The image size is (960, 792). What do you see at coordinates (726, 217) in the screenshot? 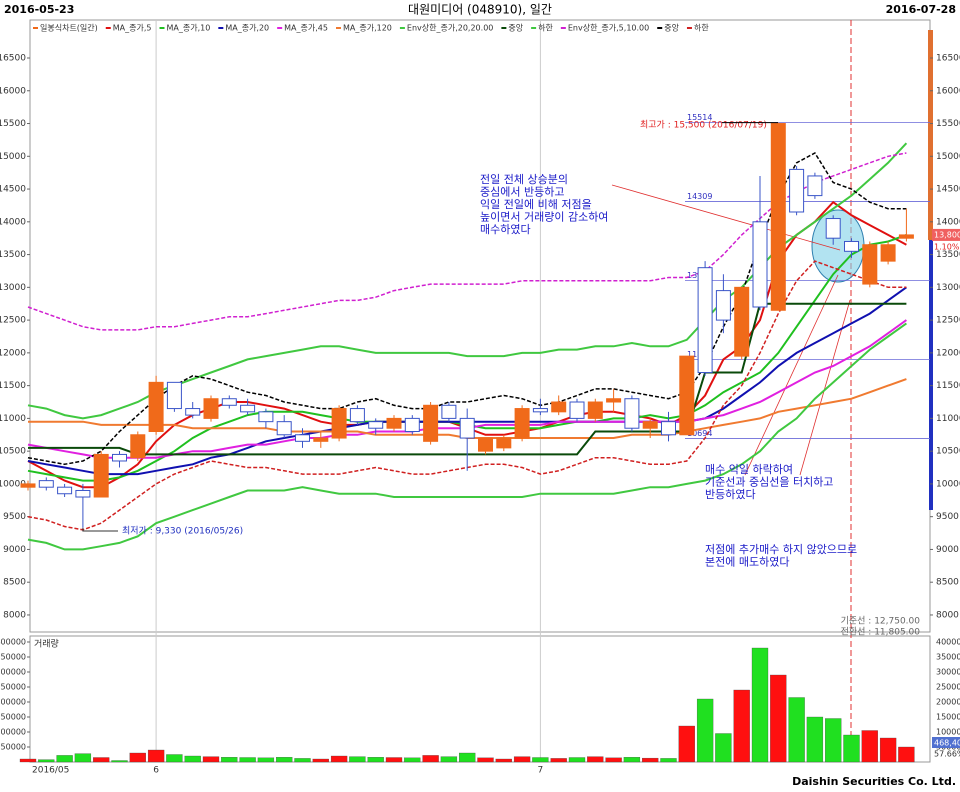
I see `arrow` at bounding box center [726, 217].